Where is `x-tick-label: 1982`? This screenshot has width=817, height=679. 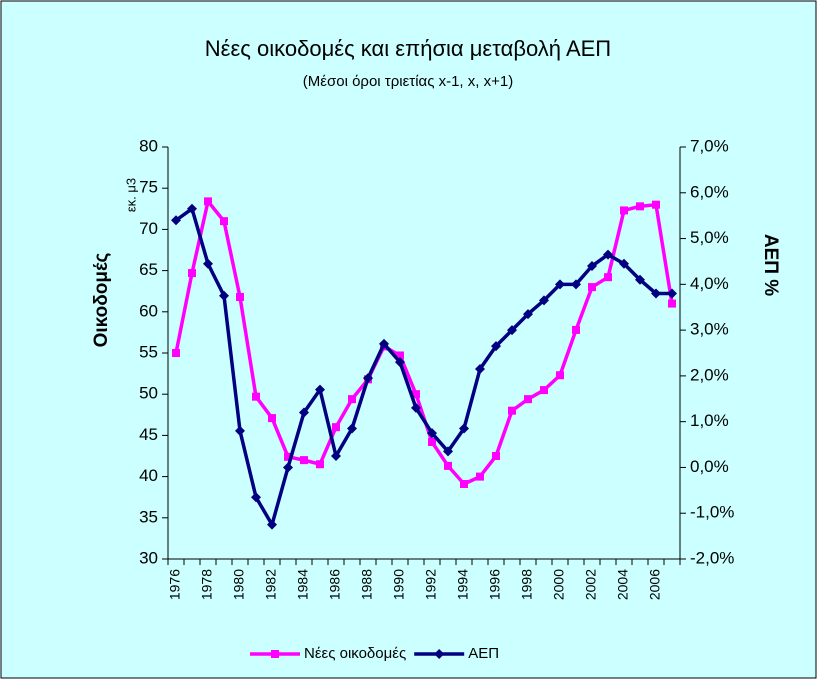 x-tick-label: 1982 is located at coordinates (271, 584).